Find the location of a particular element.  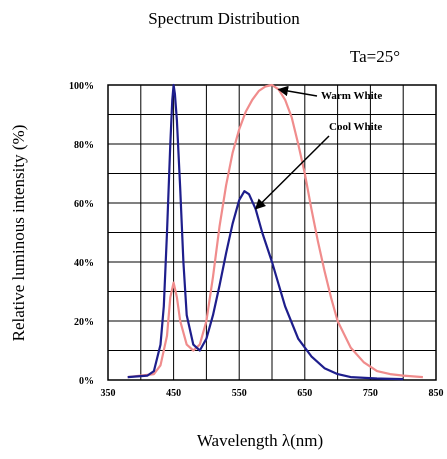

y-tick-labels: 0% 20% 40% 60% 80% 100% is located at coordinates (81, 234).